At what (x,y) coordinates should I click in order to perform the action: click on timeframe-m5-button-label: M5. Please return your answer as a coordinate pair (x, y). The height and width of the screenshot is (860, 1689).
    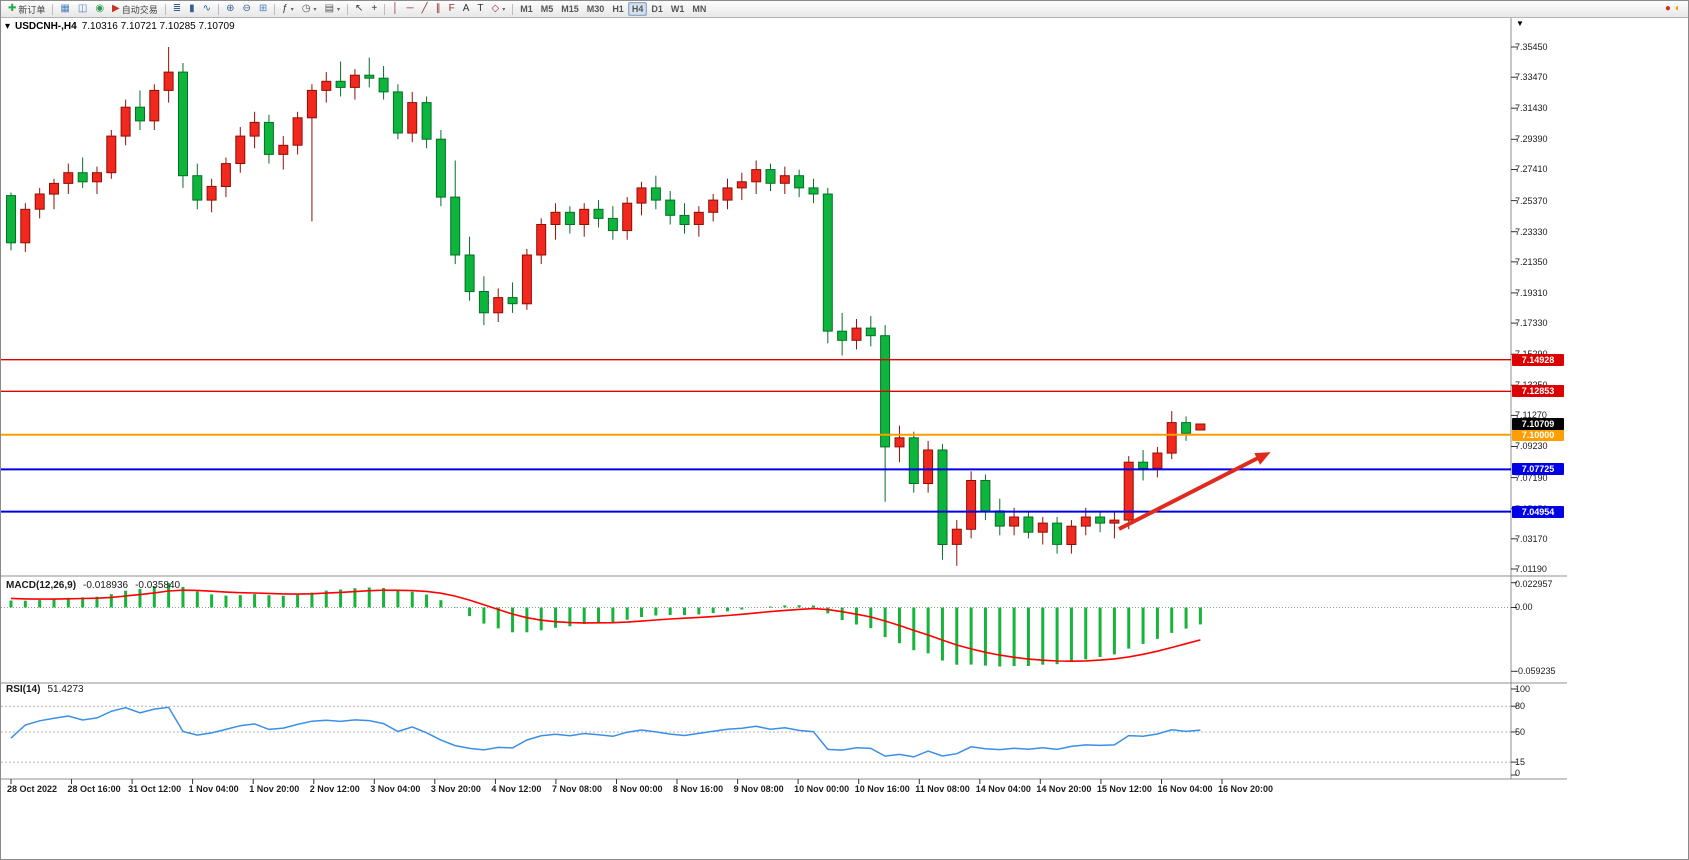
    Looking at the image, I should click on (547, 9).